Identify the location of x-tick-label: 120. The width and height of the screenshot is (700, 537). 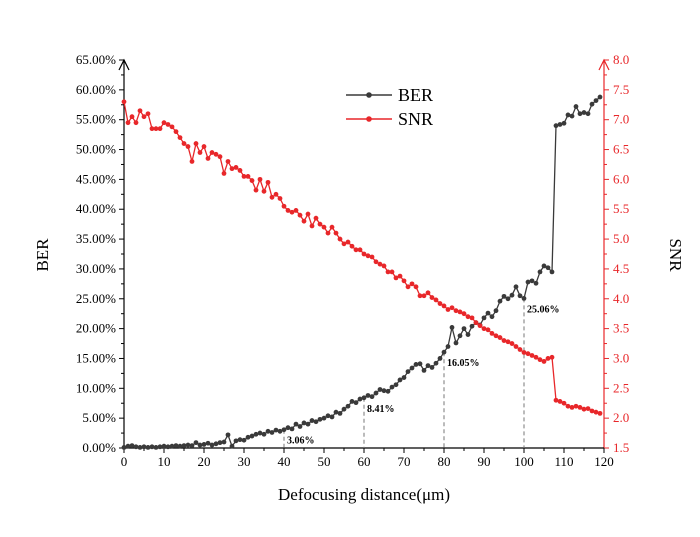
(604, 461).